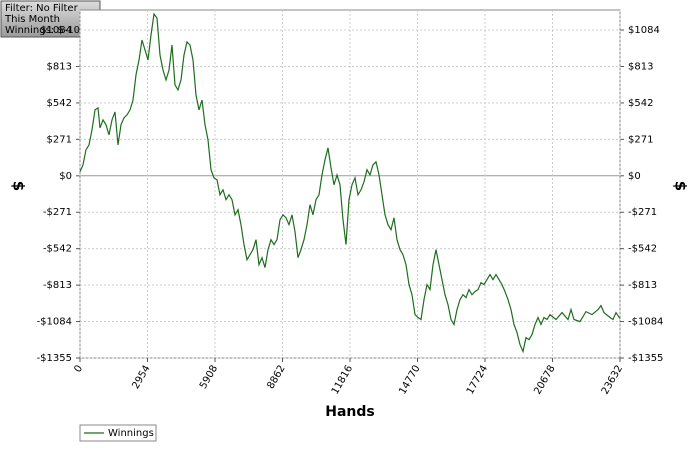 The height and width of the screenshot is (452, 700). I want to click on y2-tick-label: $813, so click(640, 66).